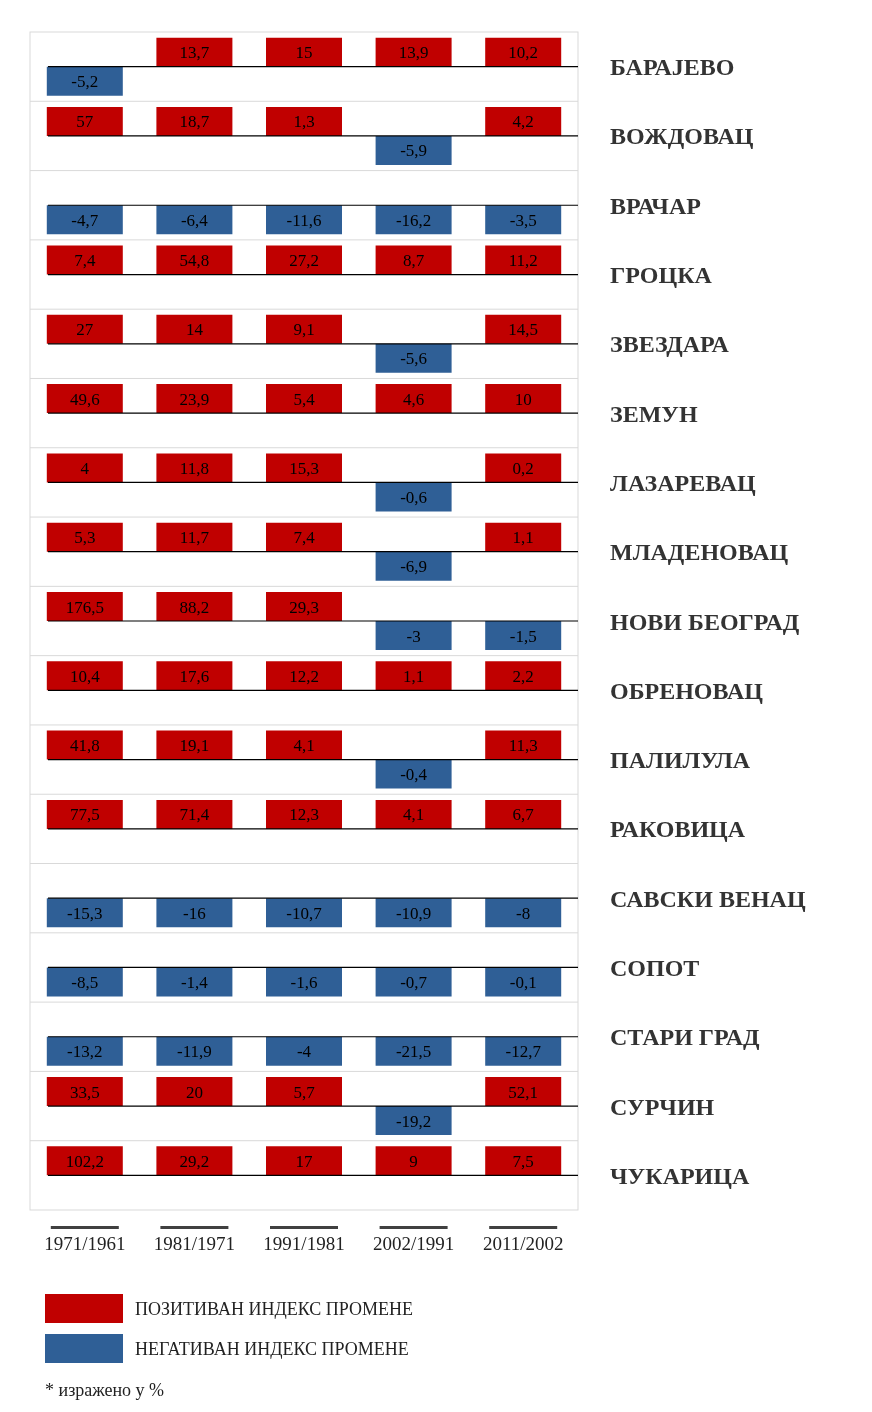  Describe the element at coordinates (85, 122) in the screenshot. I see `data-label: 57` at that location.